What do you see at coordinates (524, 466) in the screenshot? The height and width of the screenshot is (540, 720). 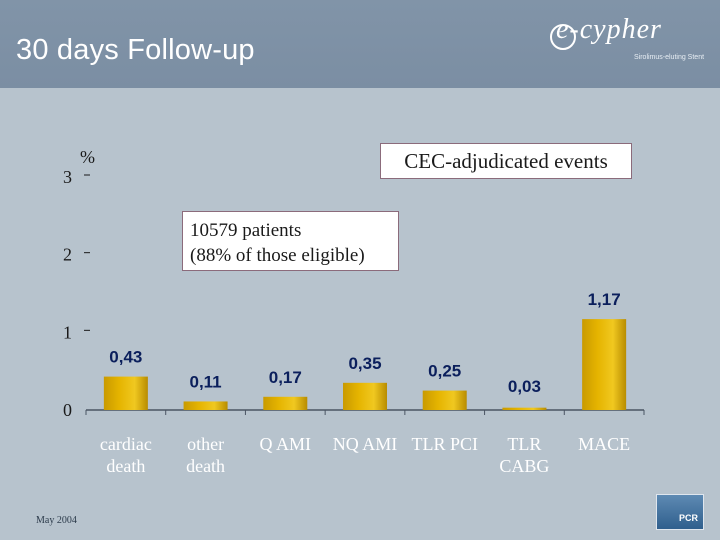 I see `x-category-label: CABG` at bounding box center [524, 466].